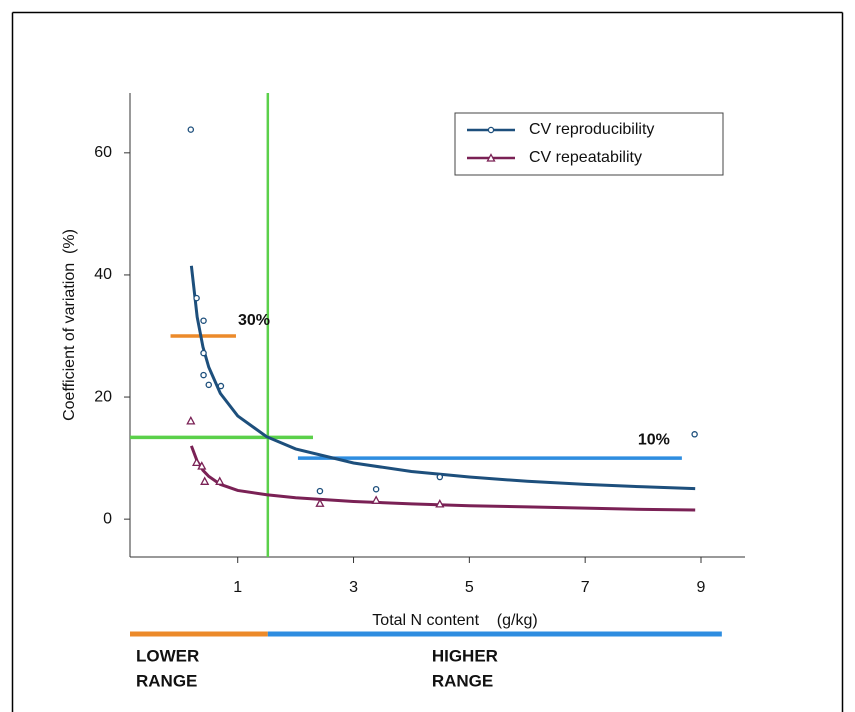  I want to click on y-tick-label: 20, so click(103, 396).